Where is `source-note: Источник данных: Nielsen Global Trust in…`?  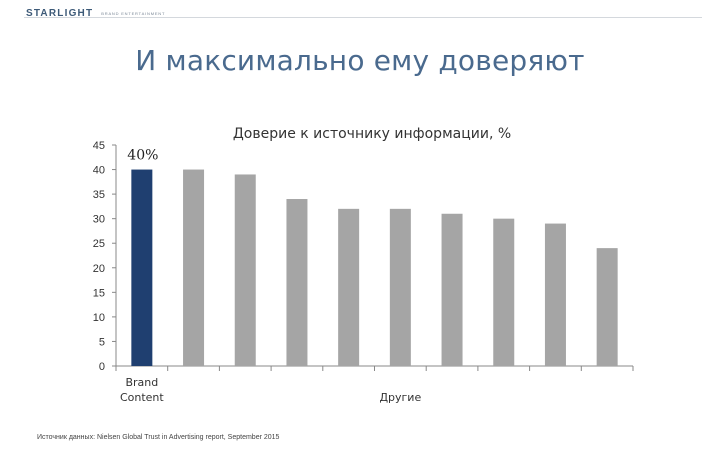
source-note: Источник данных: Nielsen Global Trust in… is located at coordinates (158, 437).